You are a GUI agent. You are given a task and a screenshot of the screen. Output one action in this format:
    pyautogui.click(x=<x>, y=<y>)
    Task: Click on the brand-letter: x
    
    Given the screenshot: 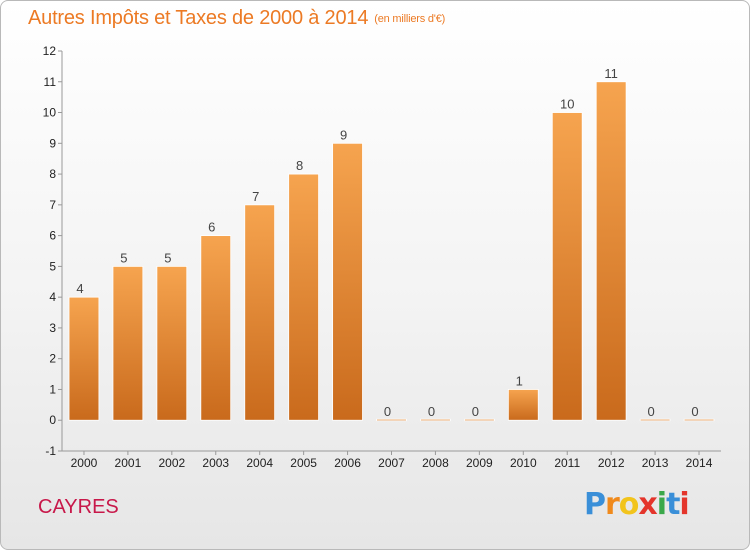 What is the action you would take?
    pyautogui.click(x=647, y=504)
    